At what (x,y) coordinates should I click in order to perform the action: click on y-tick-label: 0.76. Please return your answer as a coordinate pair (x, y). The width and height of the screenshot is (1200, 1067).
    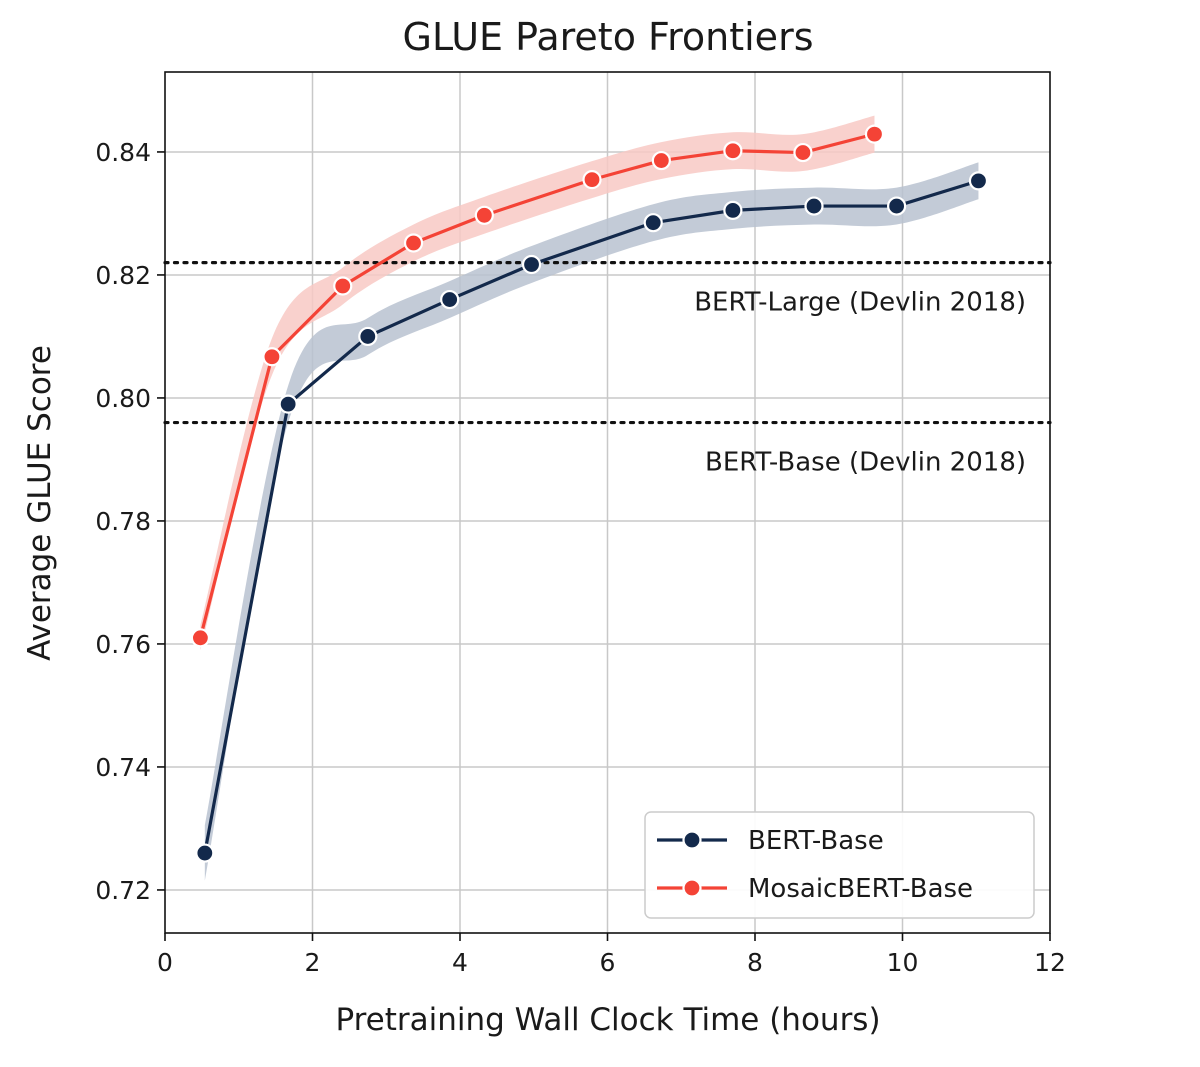
    Looking at the image, I should click on (123, 644).